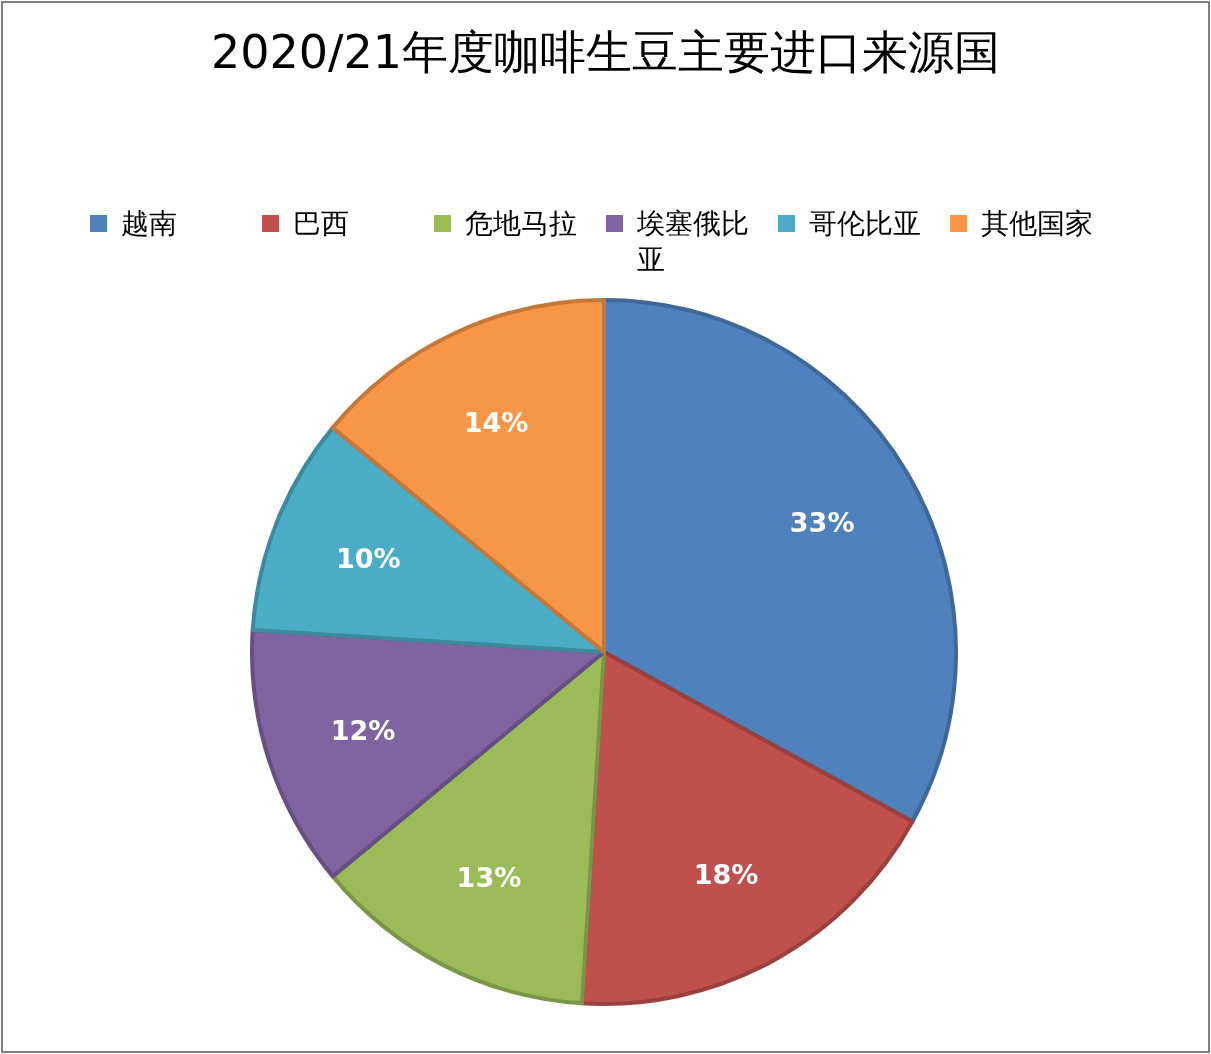  I want to click on data-label: 18%, so click(726, 874).